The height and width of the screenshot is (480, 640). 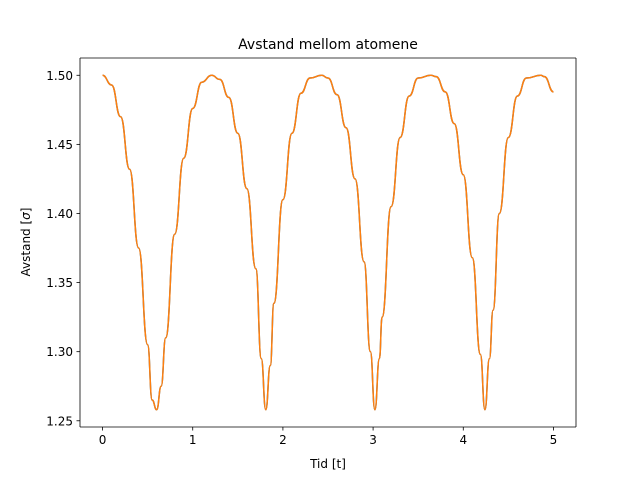 I want to click on x-tick-label: 4, so click(x=463, y=440).